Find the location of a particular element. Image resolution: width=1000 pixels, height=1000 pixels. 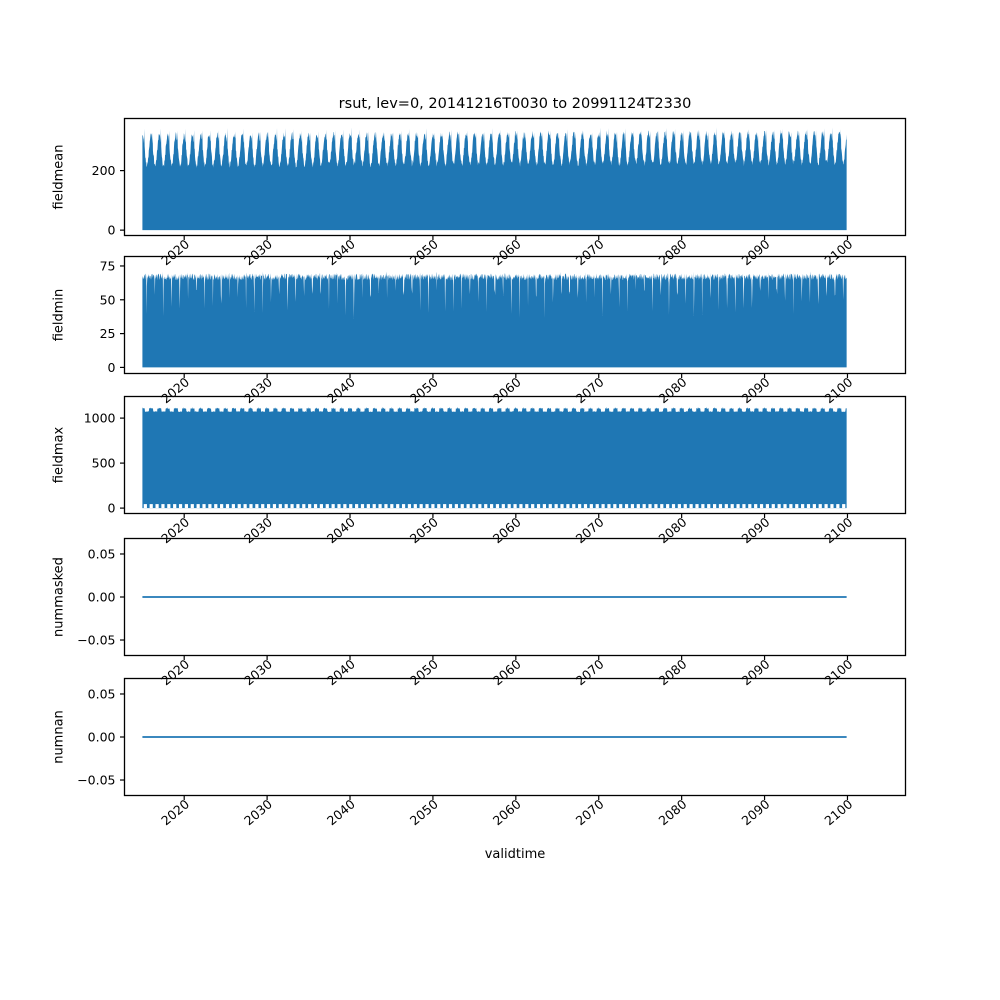

y-tick-label: 0.00 is located at coordinates (102, 597).